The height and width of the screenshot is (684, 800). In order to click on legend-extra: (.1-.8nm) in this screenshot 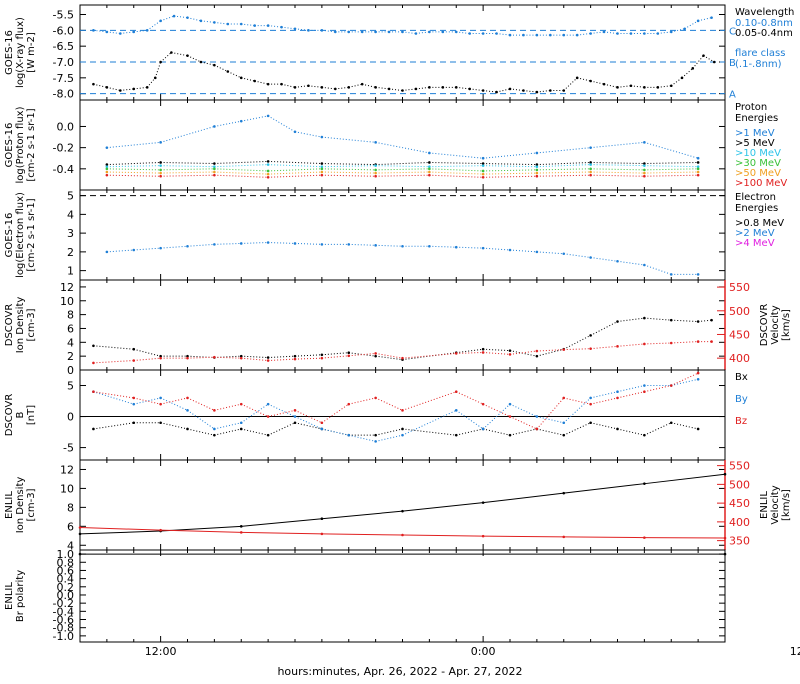, I will do `click(758, 64)`.